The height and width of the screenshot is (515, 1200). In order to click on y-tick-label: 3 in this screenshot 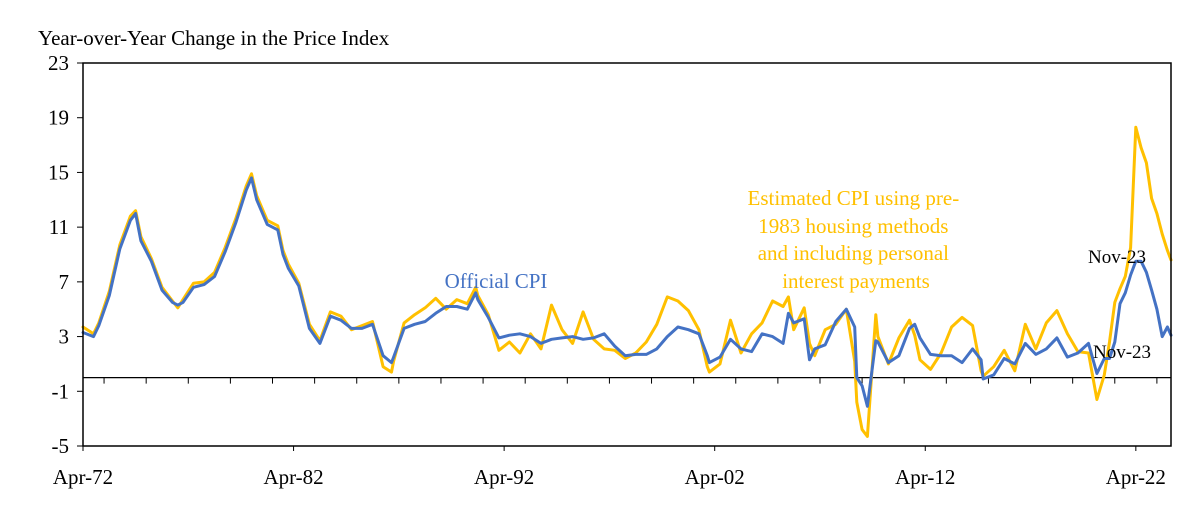, I will do `click(64, 337)`.